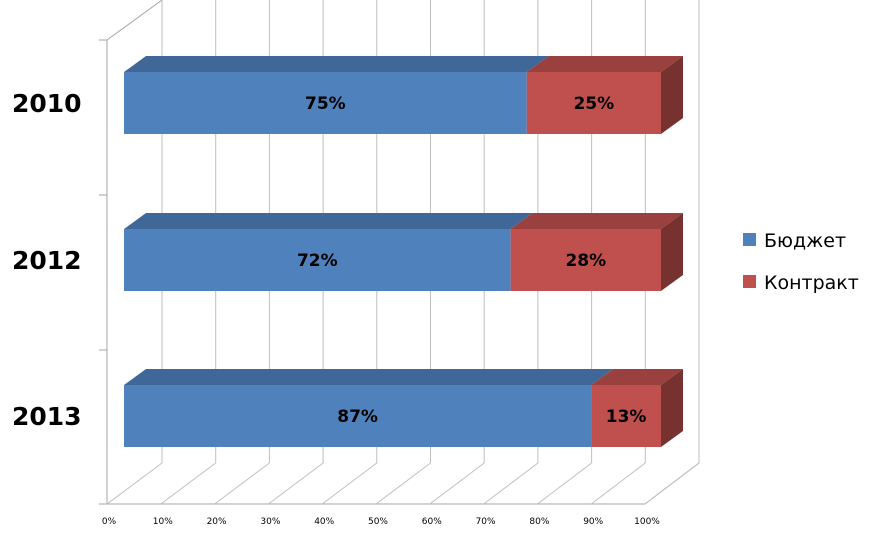 The height and width of the screenshot is (539, 881). I want to click on data-label: 75%, so click(325, 104).